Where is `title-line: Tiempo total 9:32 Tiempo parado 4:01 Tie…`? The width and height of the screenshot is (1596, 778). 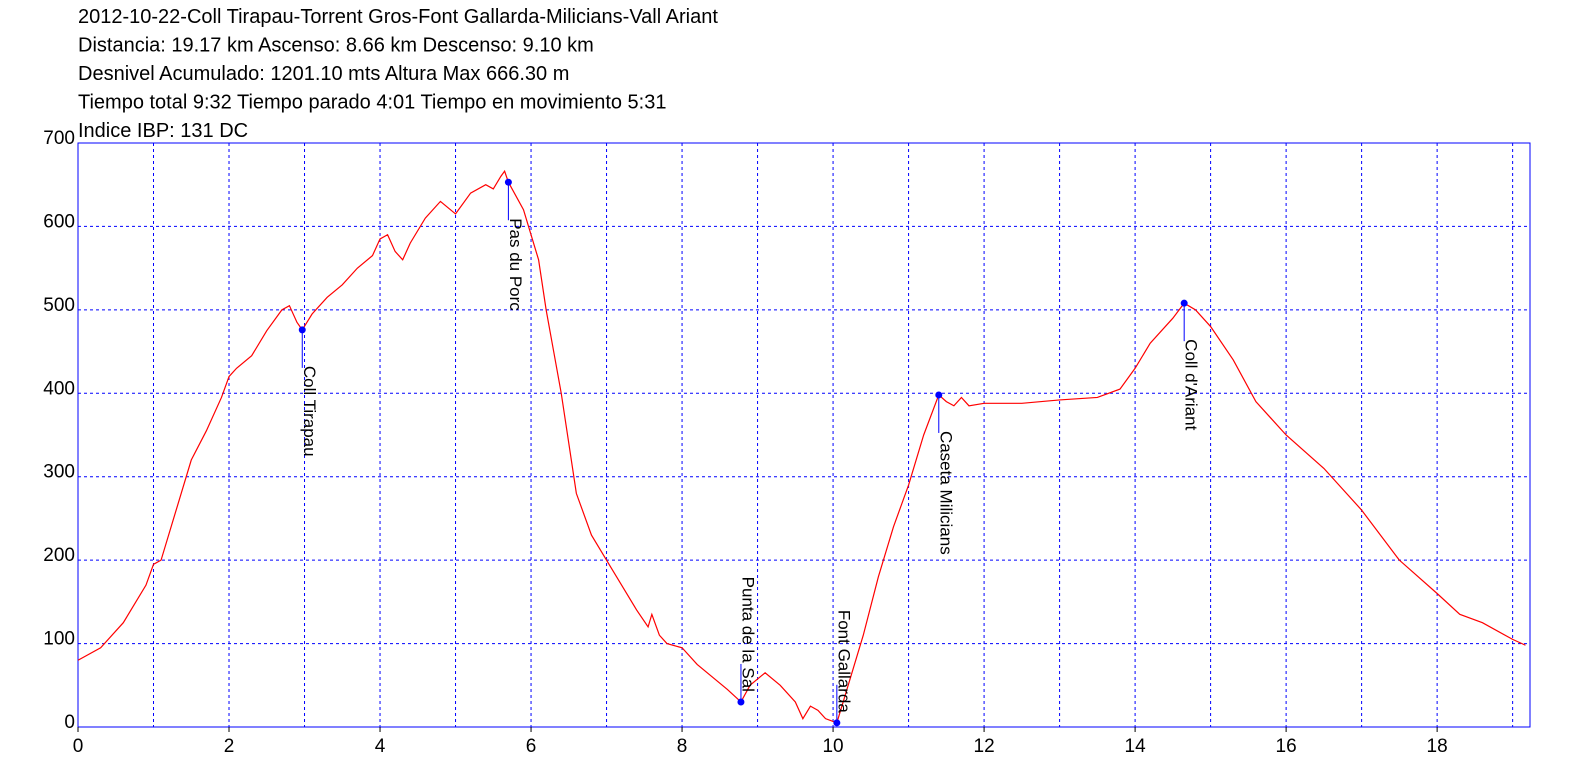
title-line: Tiempo total 9:32 Tiempo parado 4:01 Tie… is located at coordinates (372, 103).